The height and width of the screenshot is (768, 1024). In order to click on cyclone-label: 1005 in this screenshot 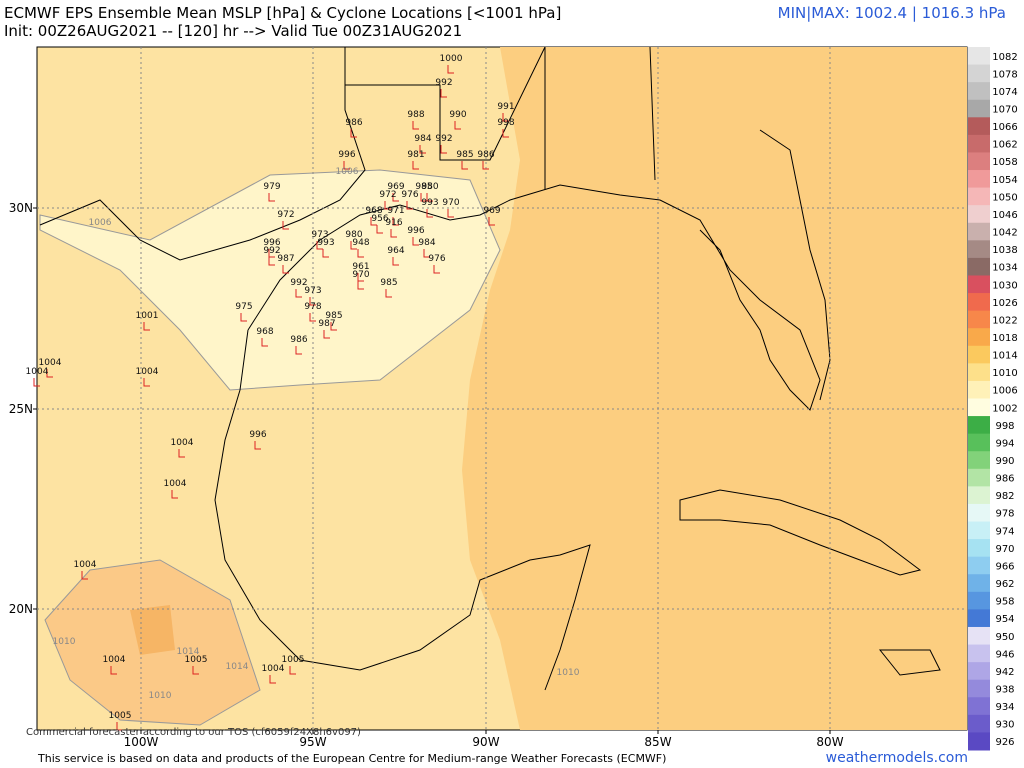, I will do `click(120, 716)`.